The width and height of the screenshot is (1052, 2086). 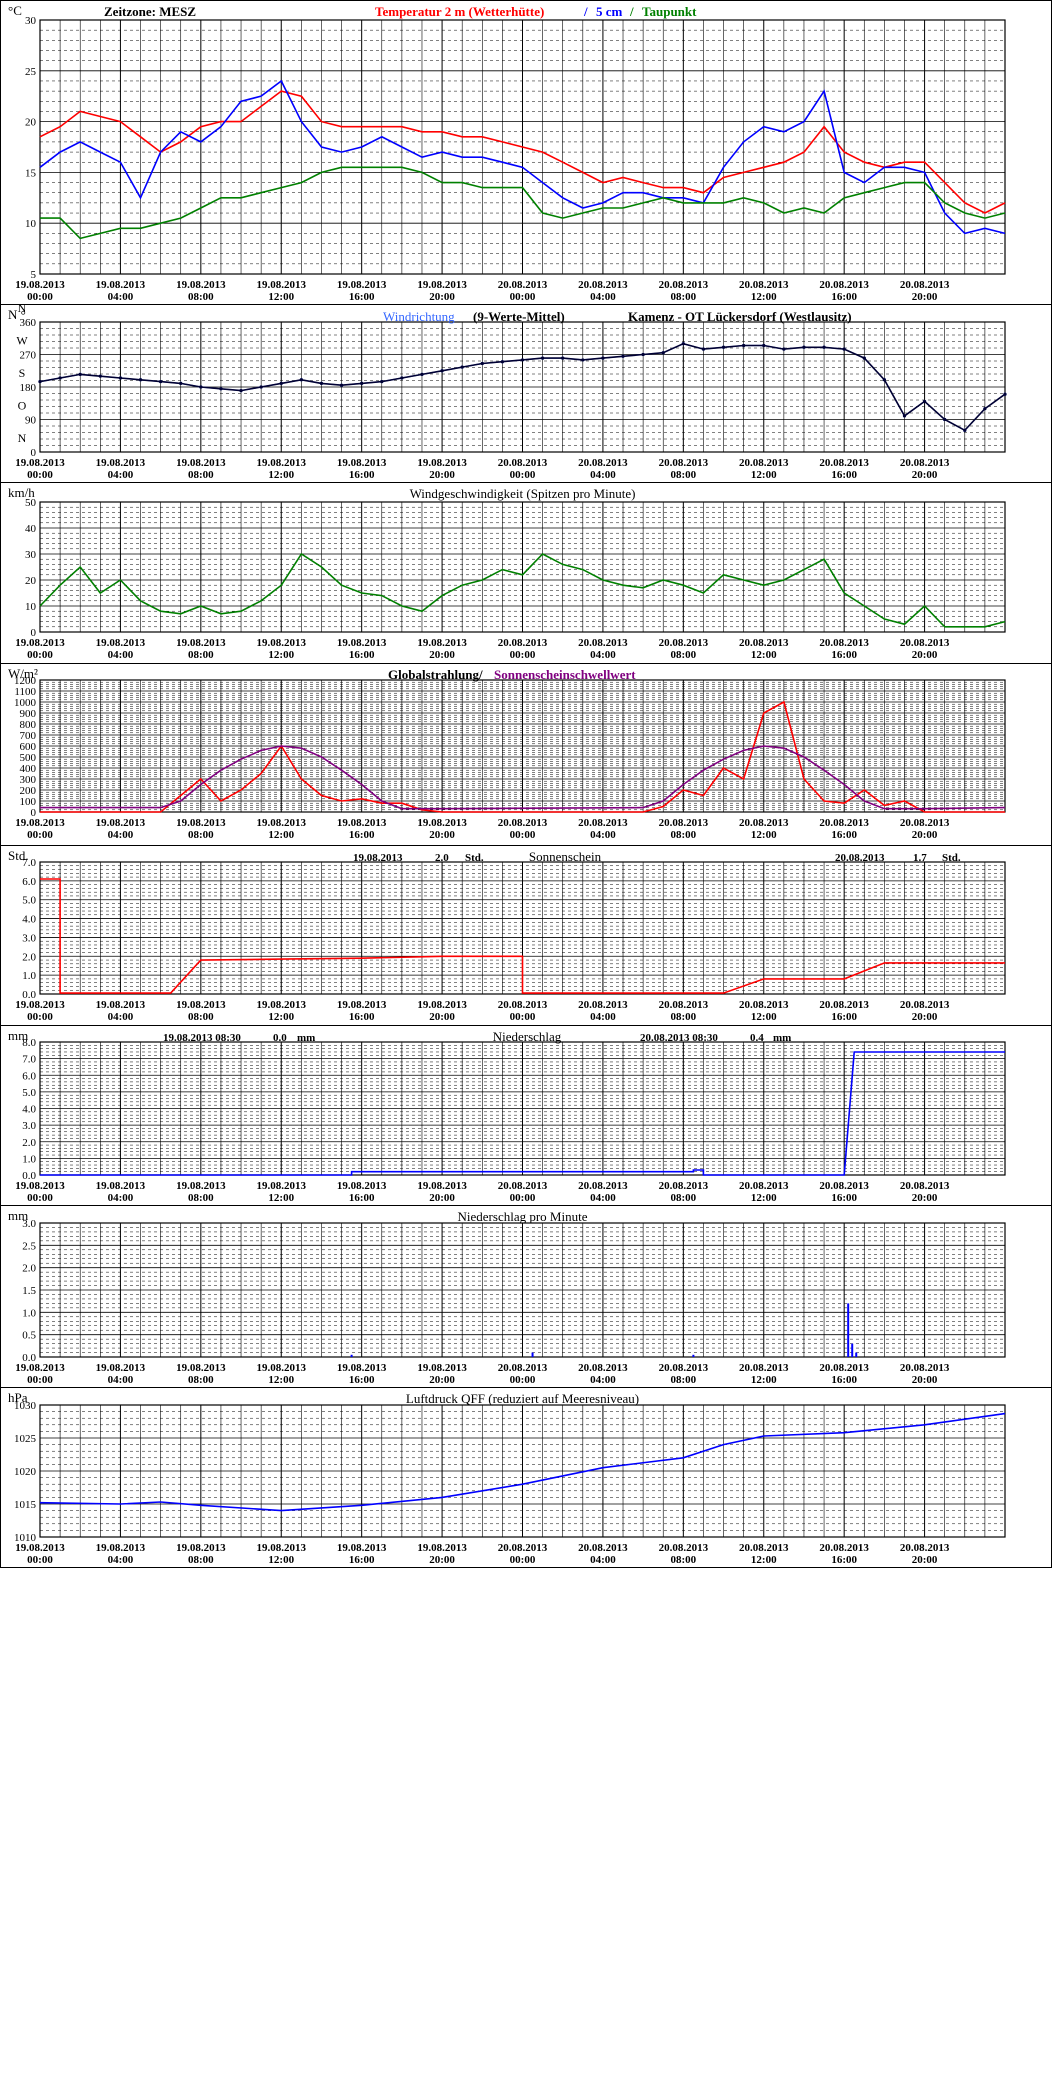 I want to click on legend-temp2m: Temperatur 2 m (Wetterhütte), so click(x=459, y=11).